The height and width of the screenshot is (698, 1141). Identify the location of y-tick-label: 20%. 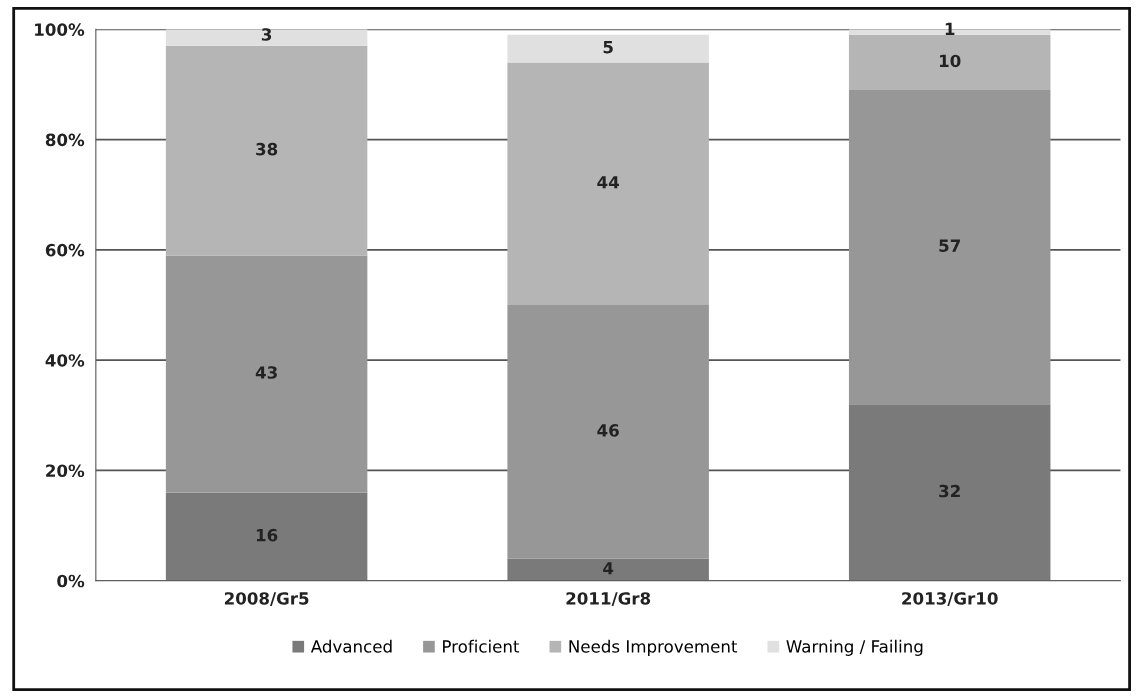
(65, 471).